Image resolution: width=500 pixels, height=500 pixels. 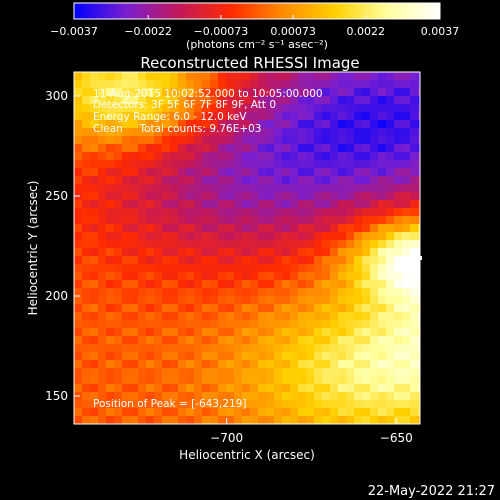 I want to click on annotation-detectors: Detectors: 3F 5F 6F 7F 8F 9F, Att 0, so click(x=184, y=105).